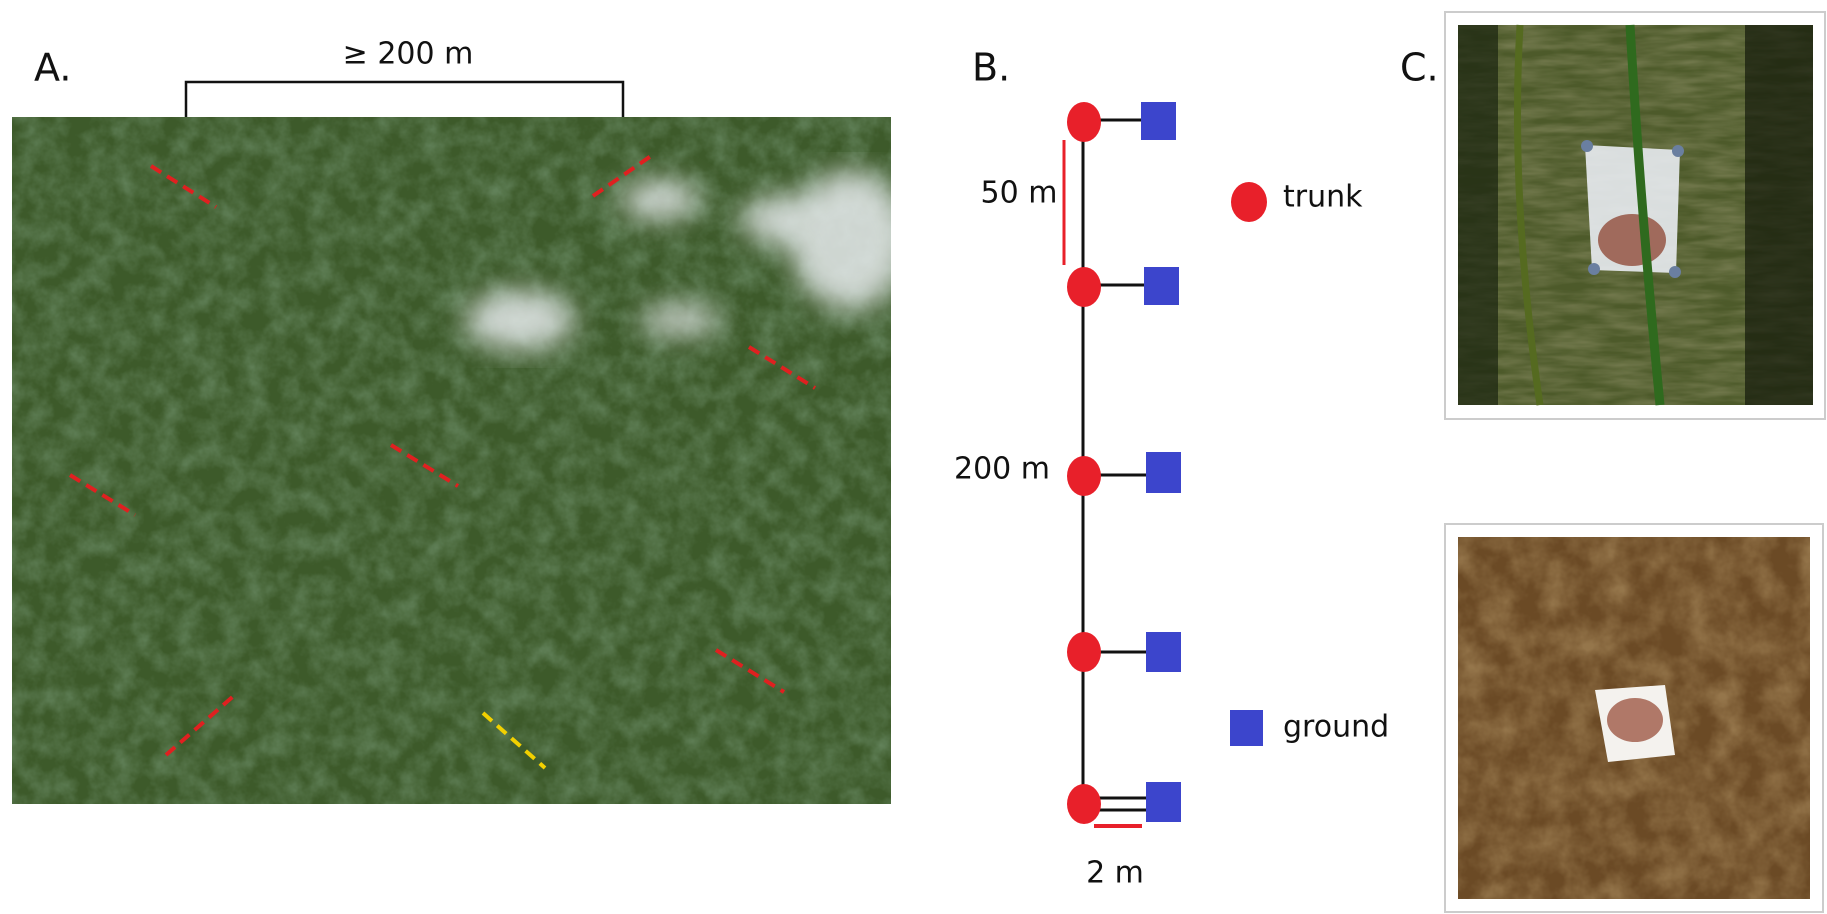 The height and width of the screenshot is (914, 1827). What do you see at coordinates (1634, 718) in the screenshot?
I see `ground-photo` at bounding box center [1634, 718].